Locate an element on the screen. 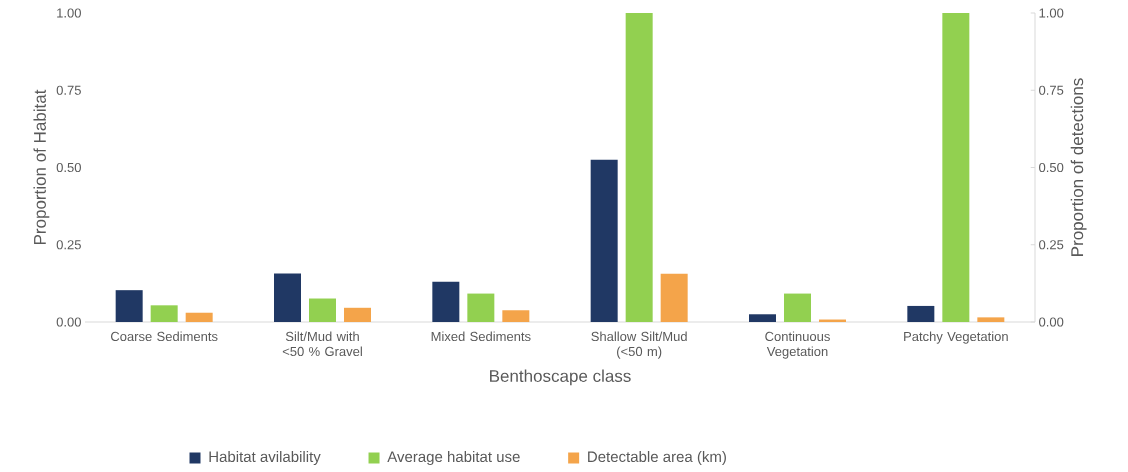  y-tick-label: 1.00 is located at coordinates (69, 13).